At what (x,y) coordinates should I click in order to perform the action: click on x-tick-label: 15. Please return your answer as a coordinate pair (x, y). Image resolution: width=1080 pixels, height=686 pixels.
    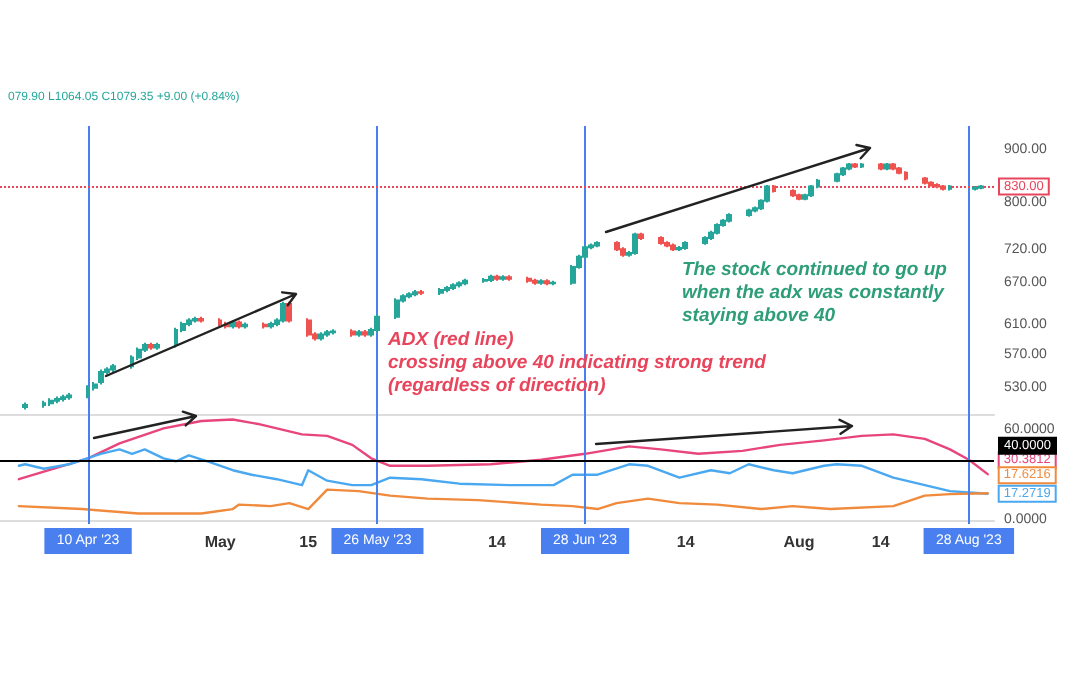
    Looking at the image, I should click on (309, 542).